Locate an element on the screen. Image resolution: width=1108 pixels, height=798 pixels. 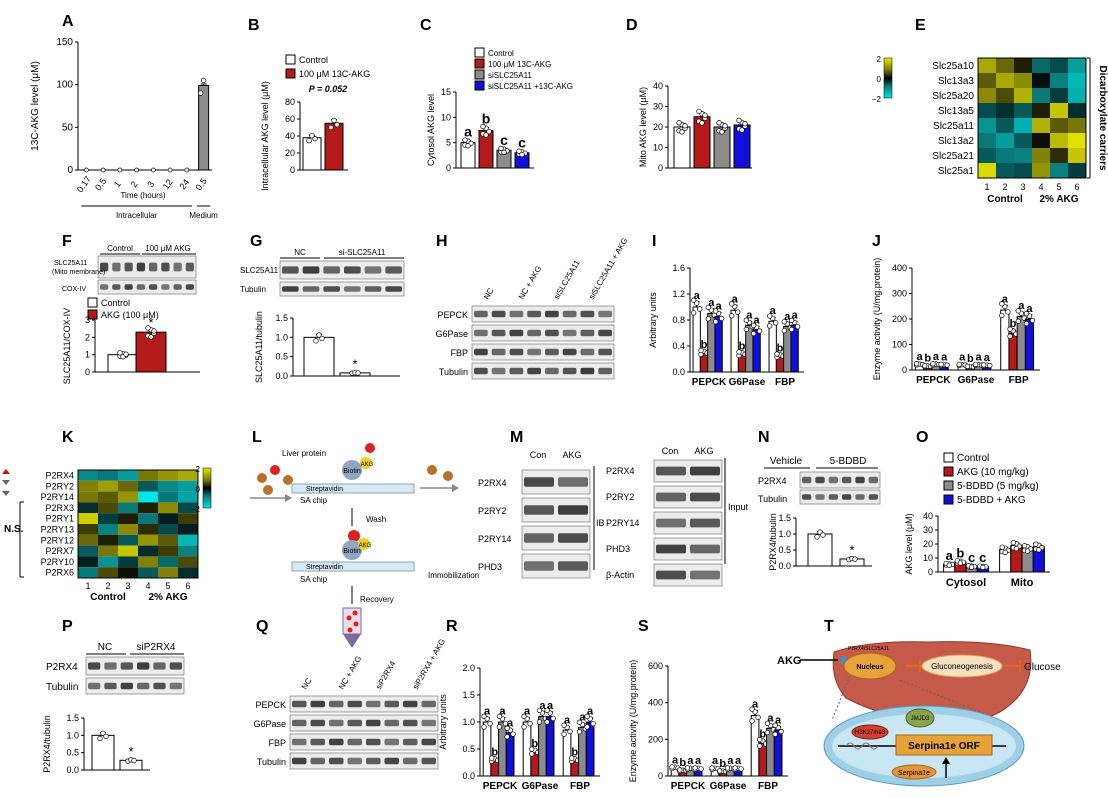
blot-row-label: Tubulin is located at coordinates (271, 762).